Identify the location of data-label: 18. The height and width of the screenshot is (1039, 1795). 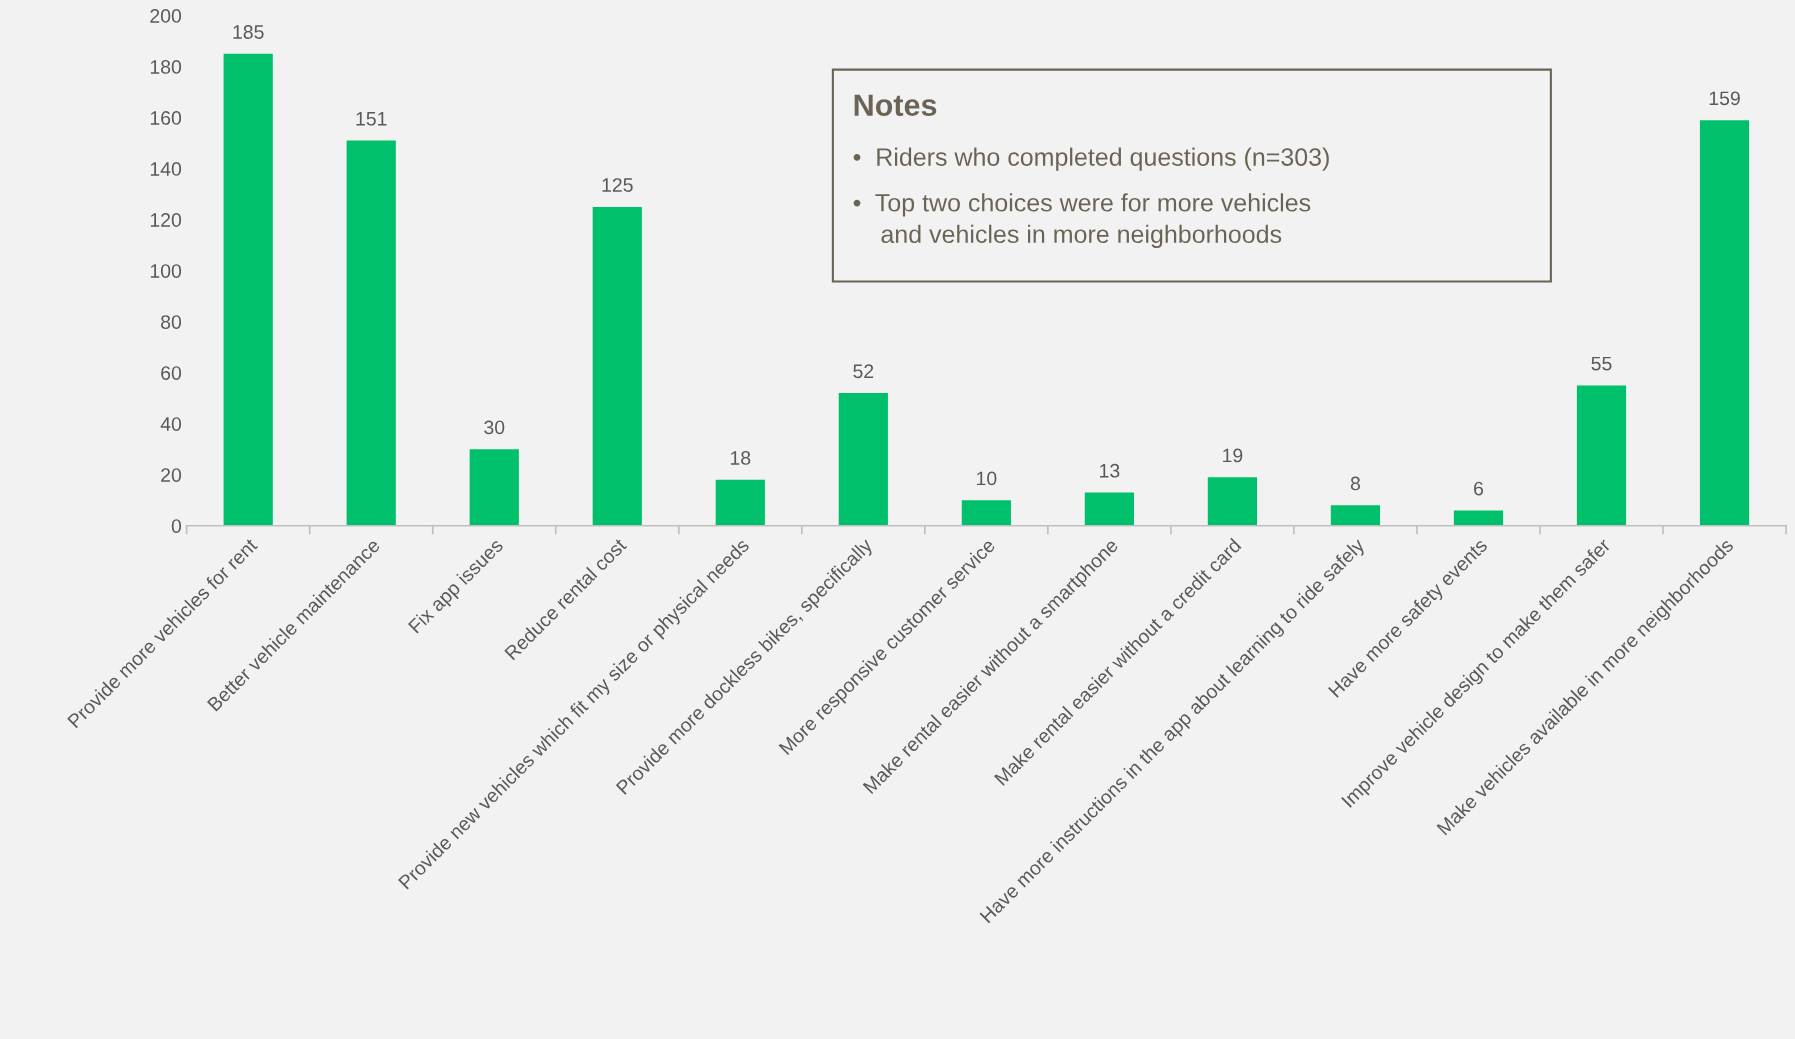
(740, 458).